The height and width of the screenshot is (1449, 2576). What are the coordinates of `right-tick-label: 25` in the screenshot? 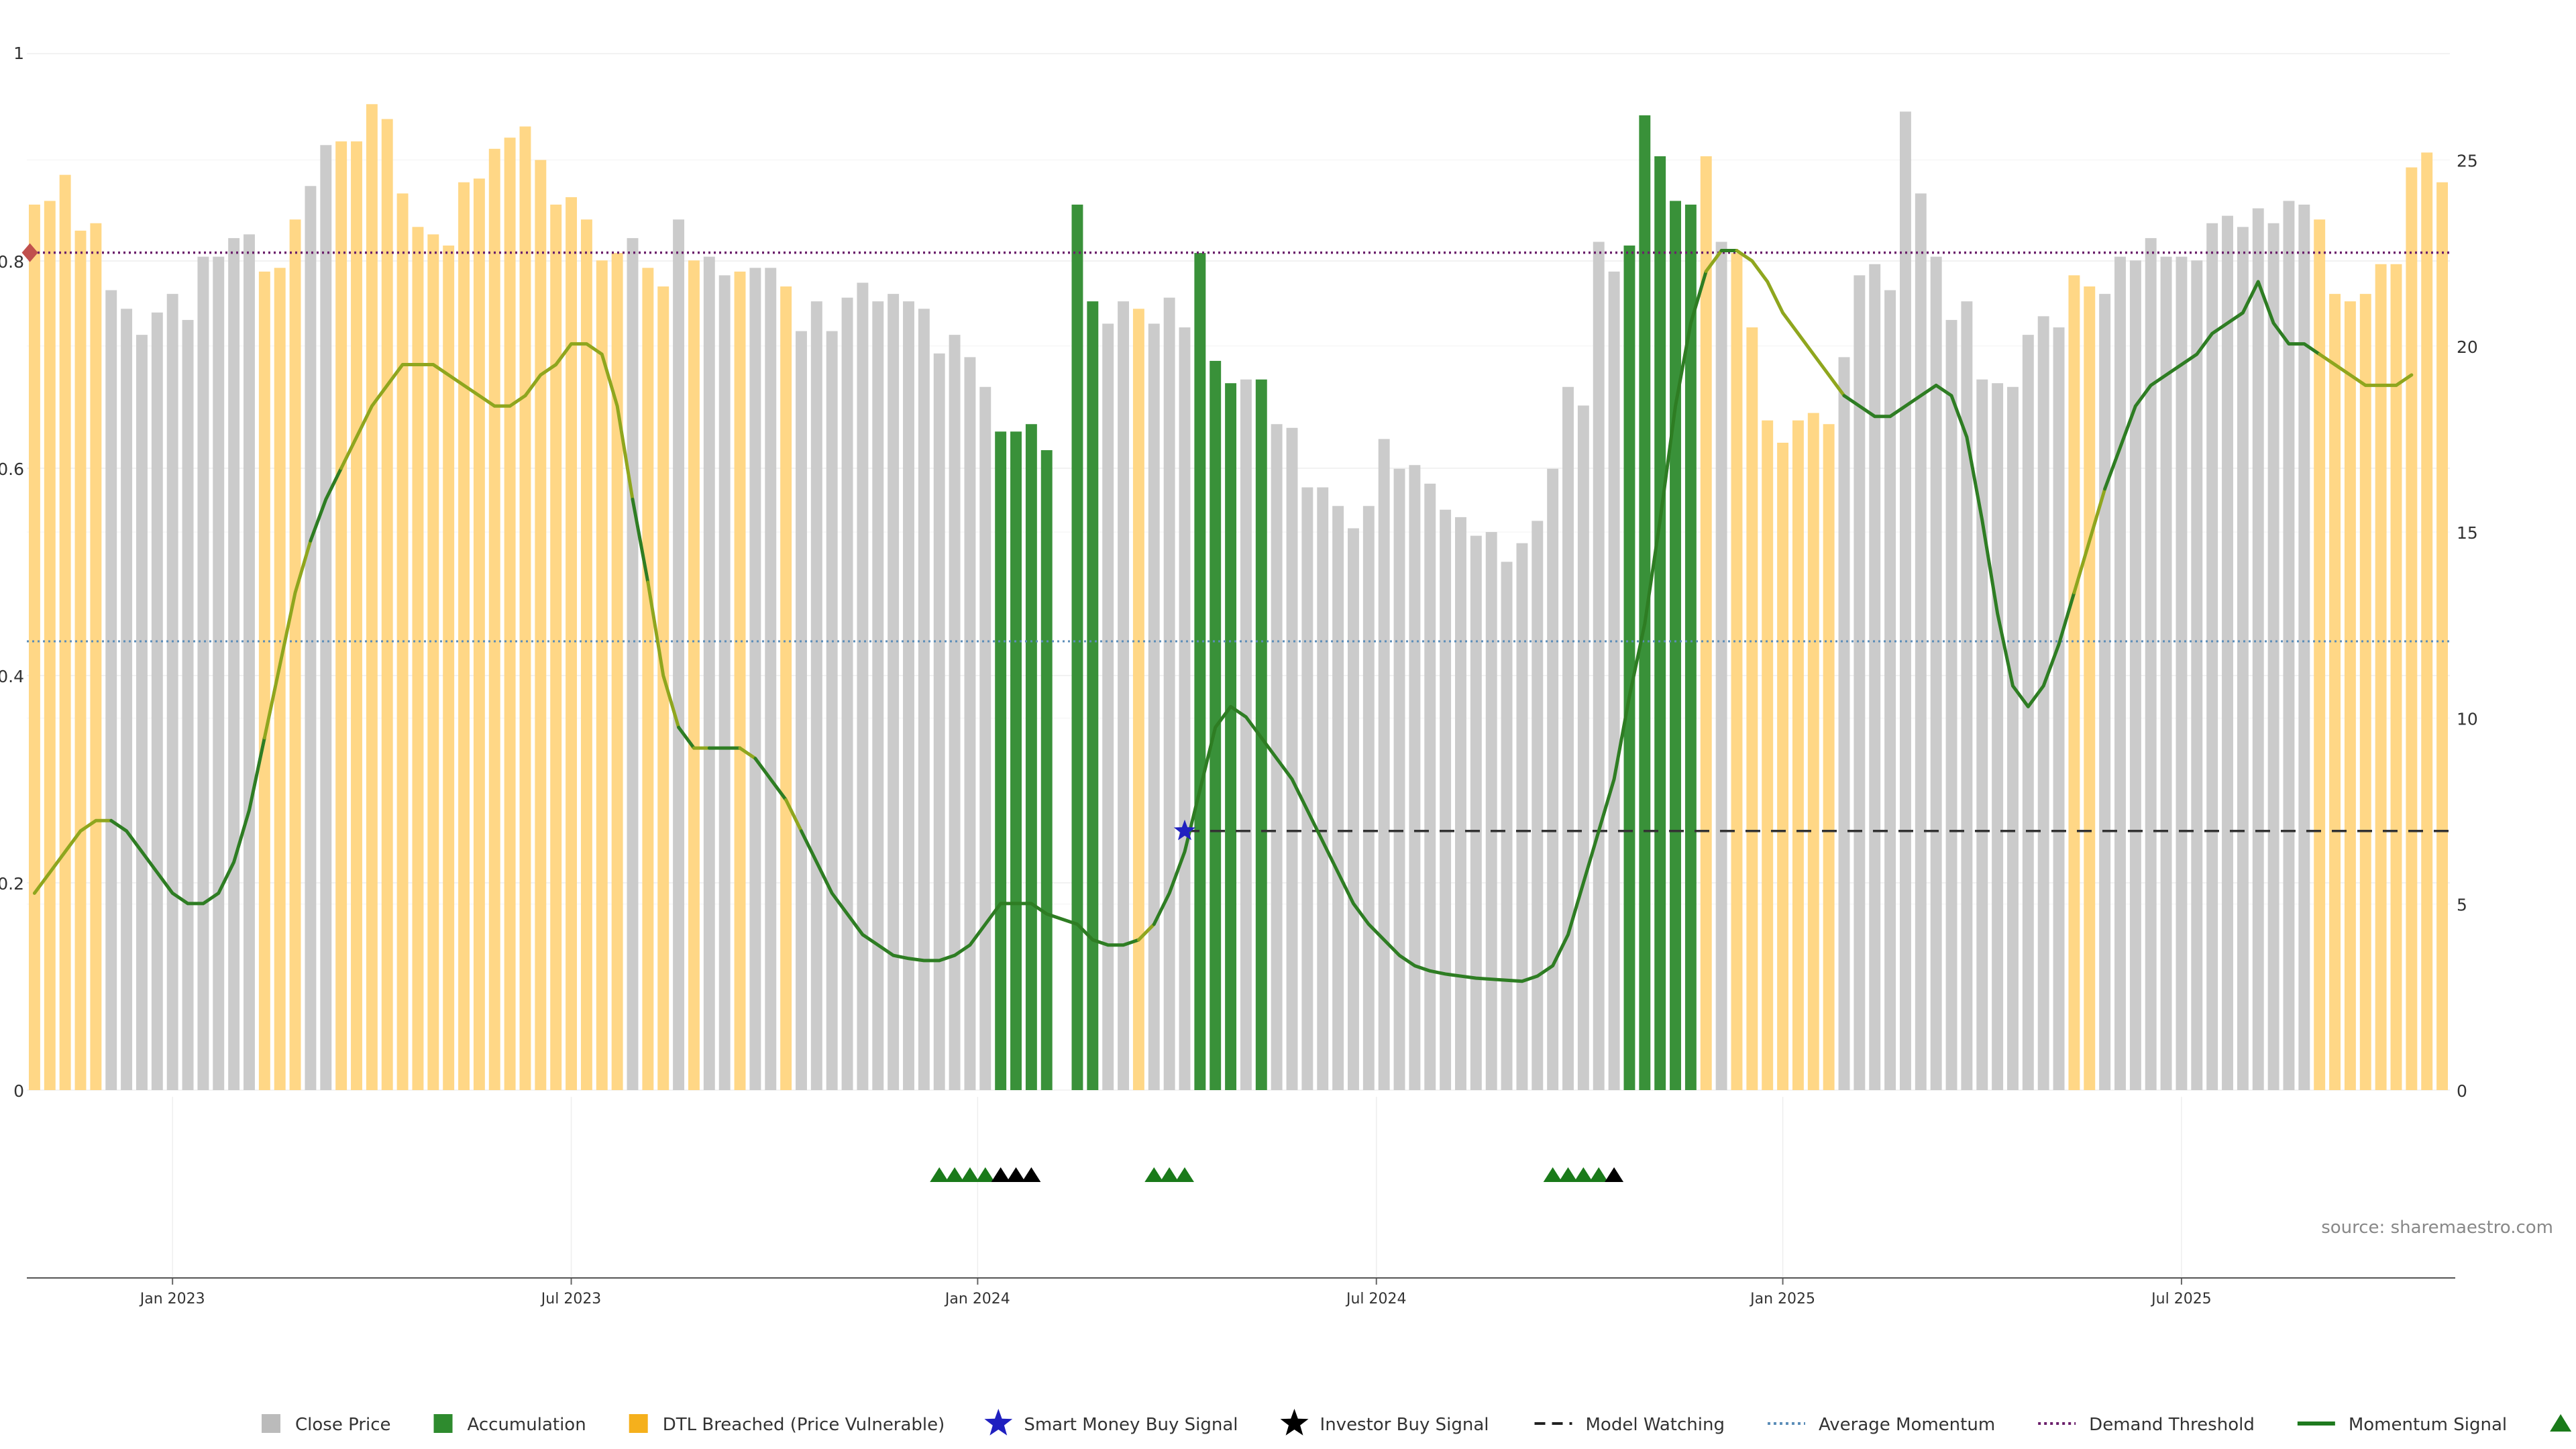 It's located at (2467, 160).